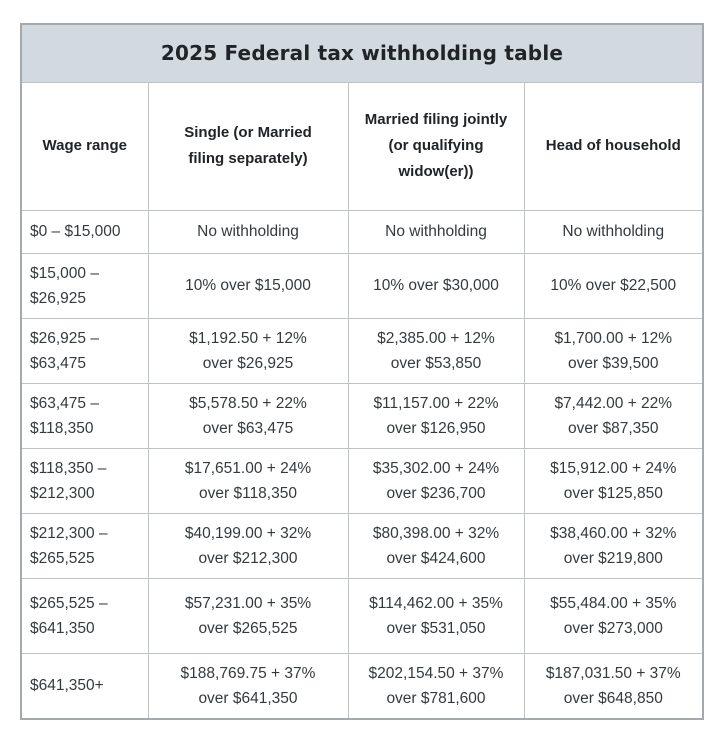 Image resolution: width=720 pixels, height=750 pixels. I want to click on wage-range-cell: $641,350+, so click(84, 686).